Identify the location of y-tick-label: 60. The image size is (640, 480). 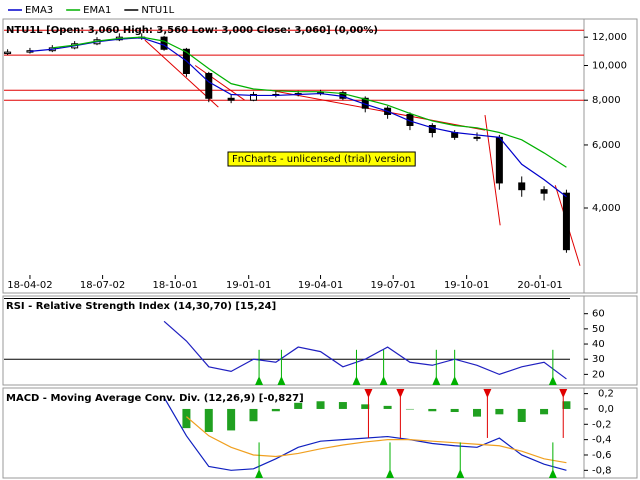
(598, 314).